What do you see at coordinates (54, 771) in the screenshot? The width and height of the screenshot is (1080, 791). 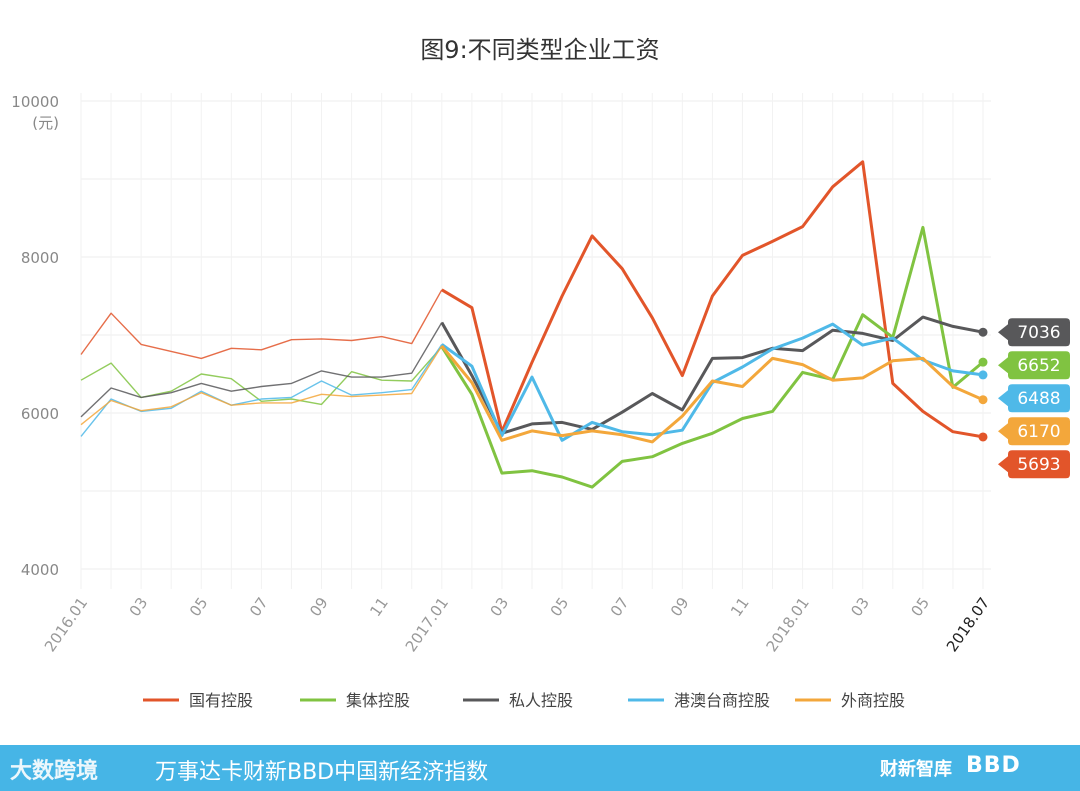 I see `footer-left-logo: 大数跨境` at bounding box center [54, 771].